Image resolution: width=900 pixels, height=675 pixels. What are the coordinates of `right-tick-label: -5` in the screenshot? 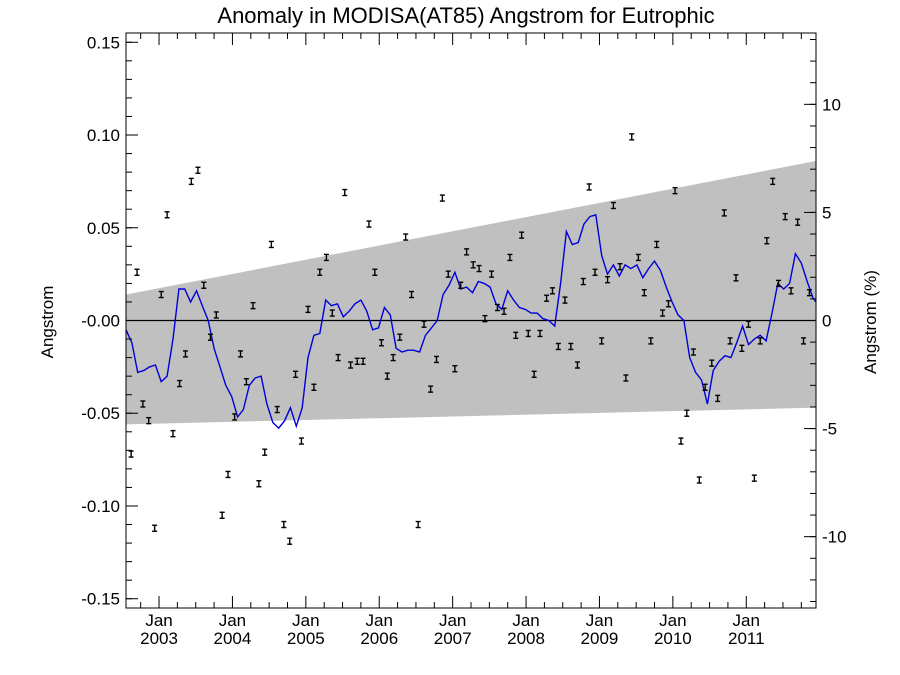 It's located at (829, 429).